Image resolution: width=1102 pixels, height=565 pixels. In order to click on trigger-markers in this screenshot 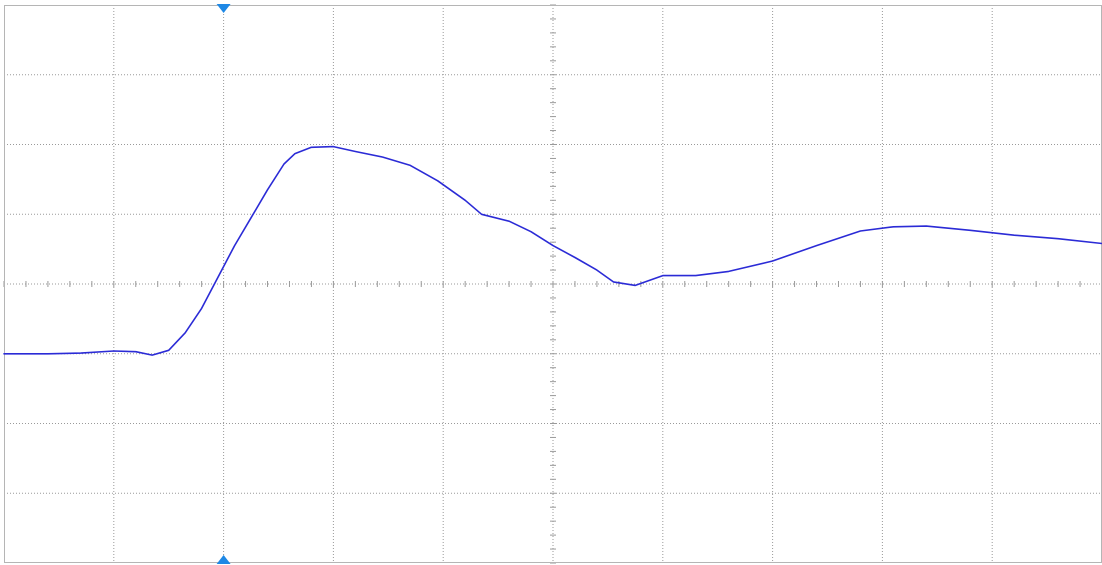, I will do `click(223, 284)`.